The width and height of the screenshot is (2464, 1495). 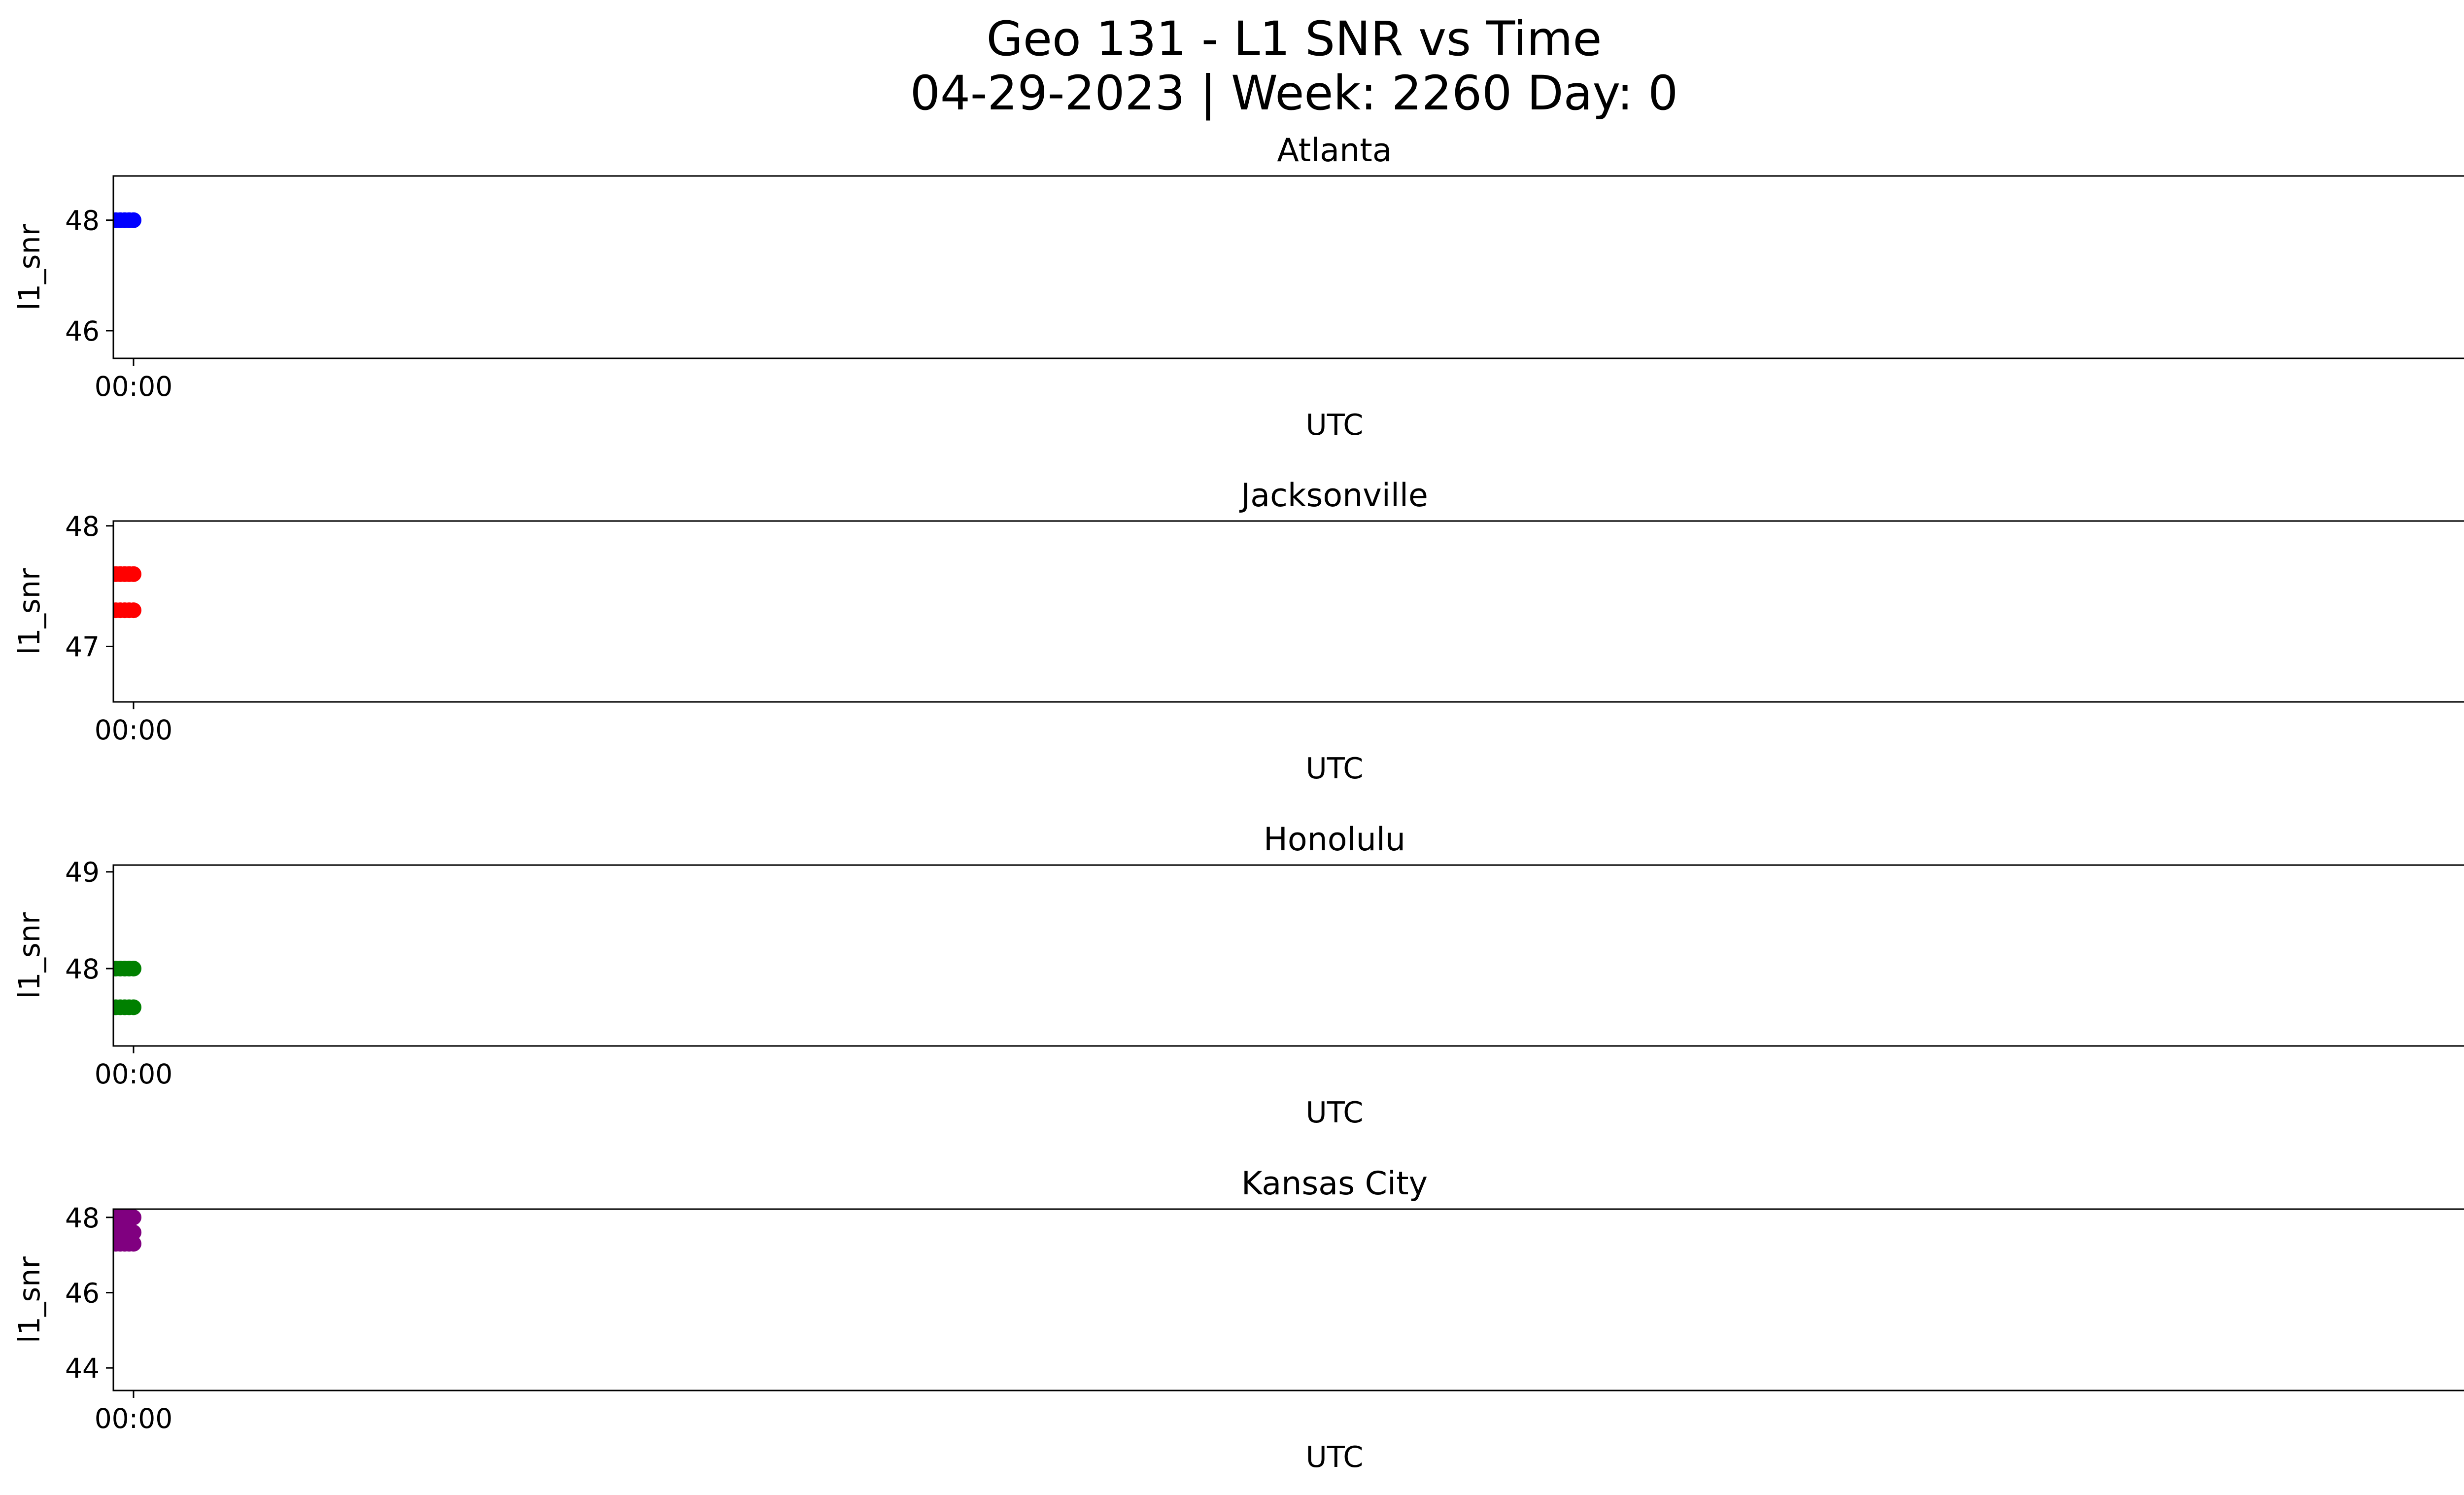 I want to click on subplot-title: Atlanta, so click(x=1334, y=150).